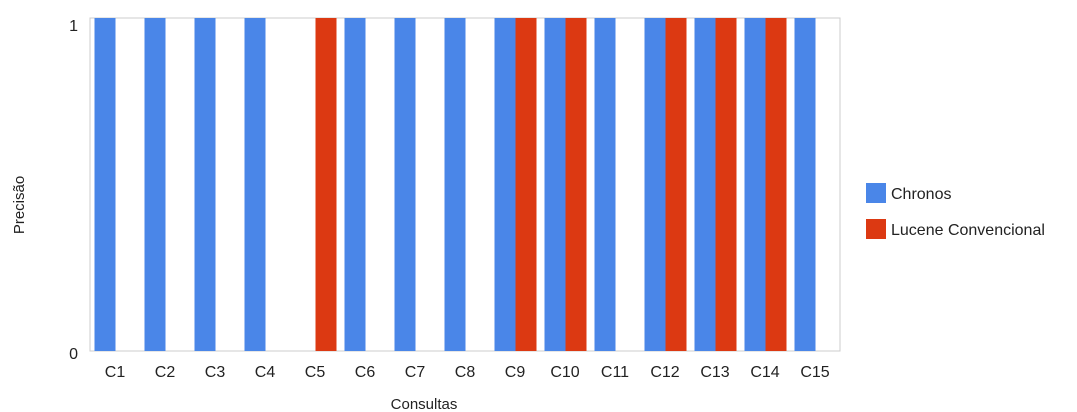 Image resolution: width=1077 pixels, height=412 pixels. I want to click on x-tick-label-c4: C4, so click(265, 372).